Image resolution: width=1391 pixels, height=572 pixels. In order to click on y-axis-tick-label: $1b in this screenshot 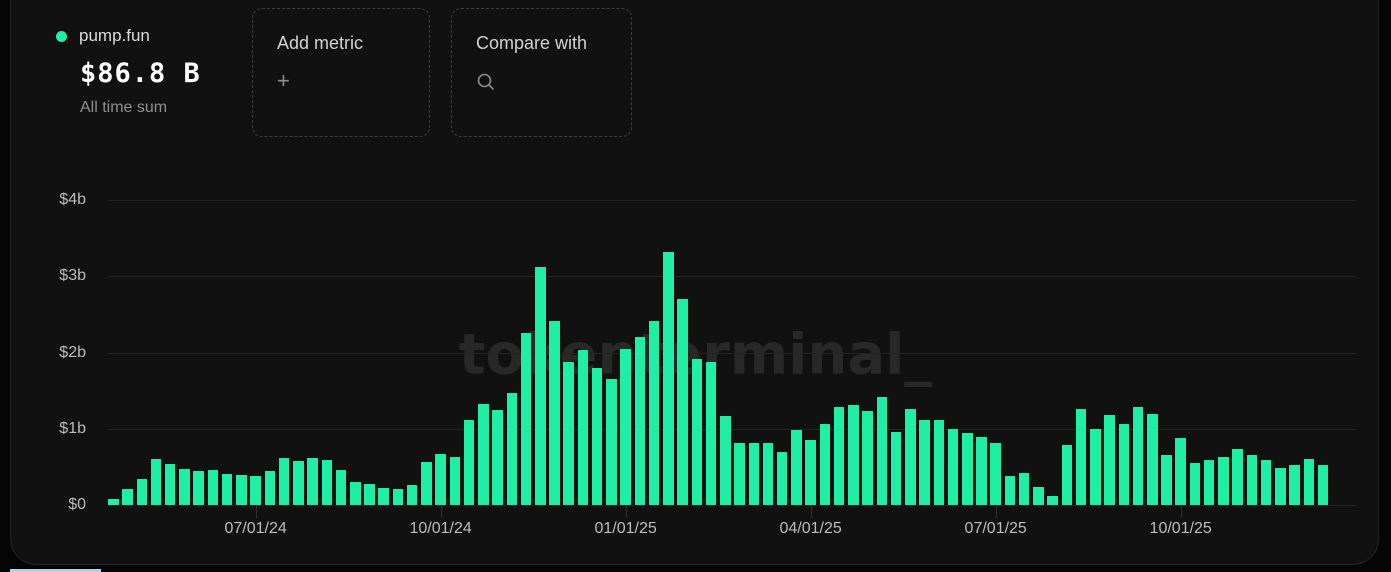, I will do `click(72, 428)`.